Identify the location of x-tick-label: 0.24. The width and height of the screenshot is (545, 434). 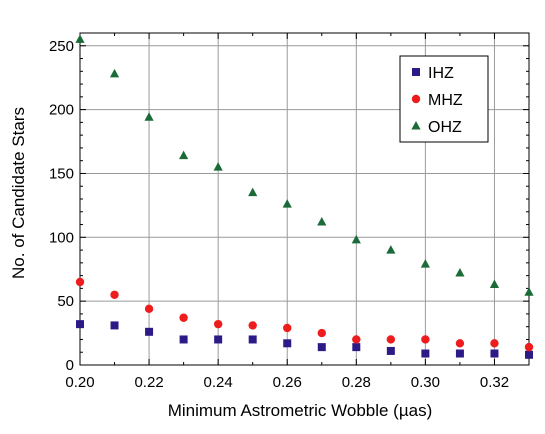
(218, 382).